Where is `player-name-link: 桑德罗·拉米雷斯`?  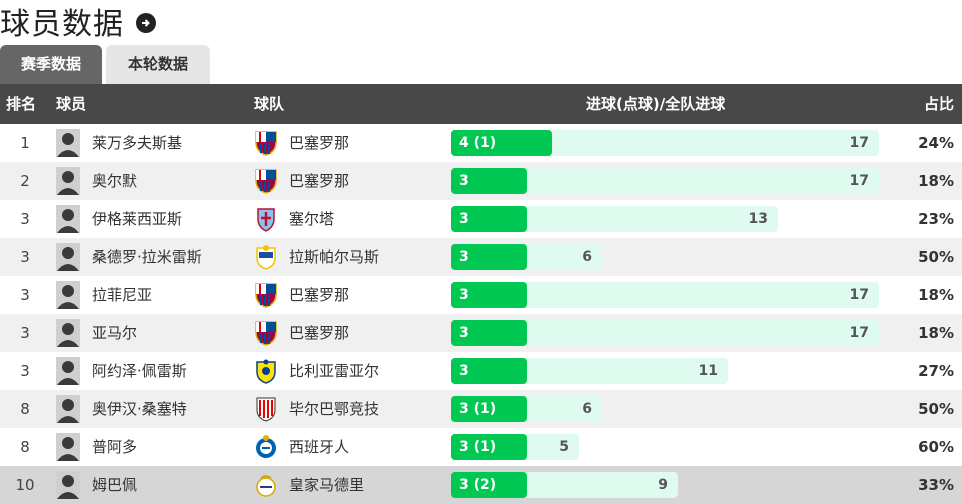 player-name-link: 桑德罗·拉米雷斯 is located at coordinates (147, 257).